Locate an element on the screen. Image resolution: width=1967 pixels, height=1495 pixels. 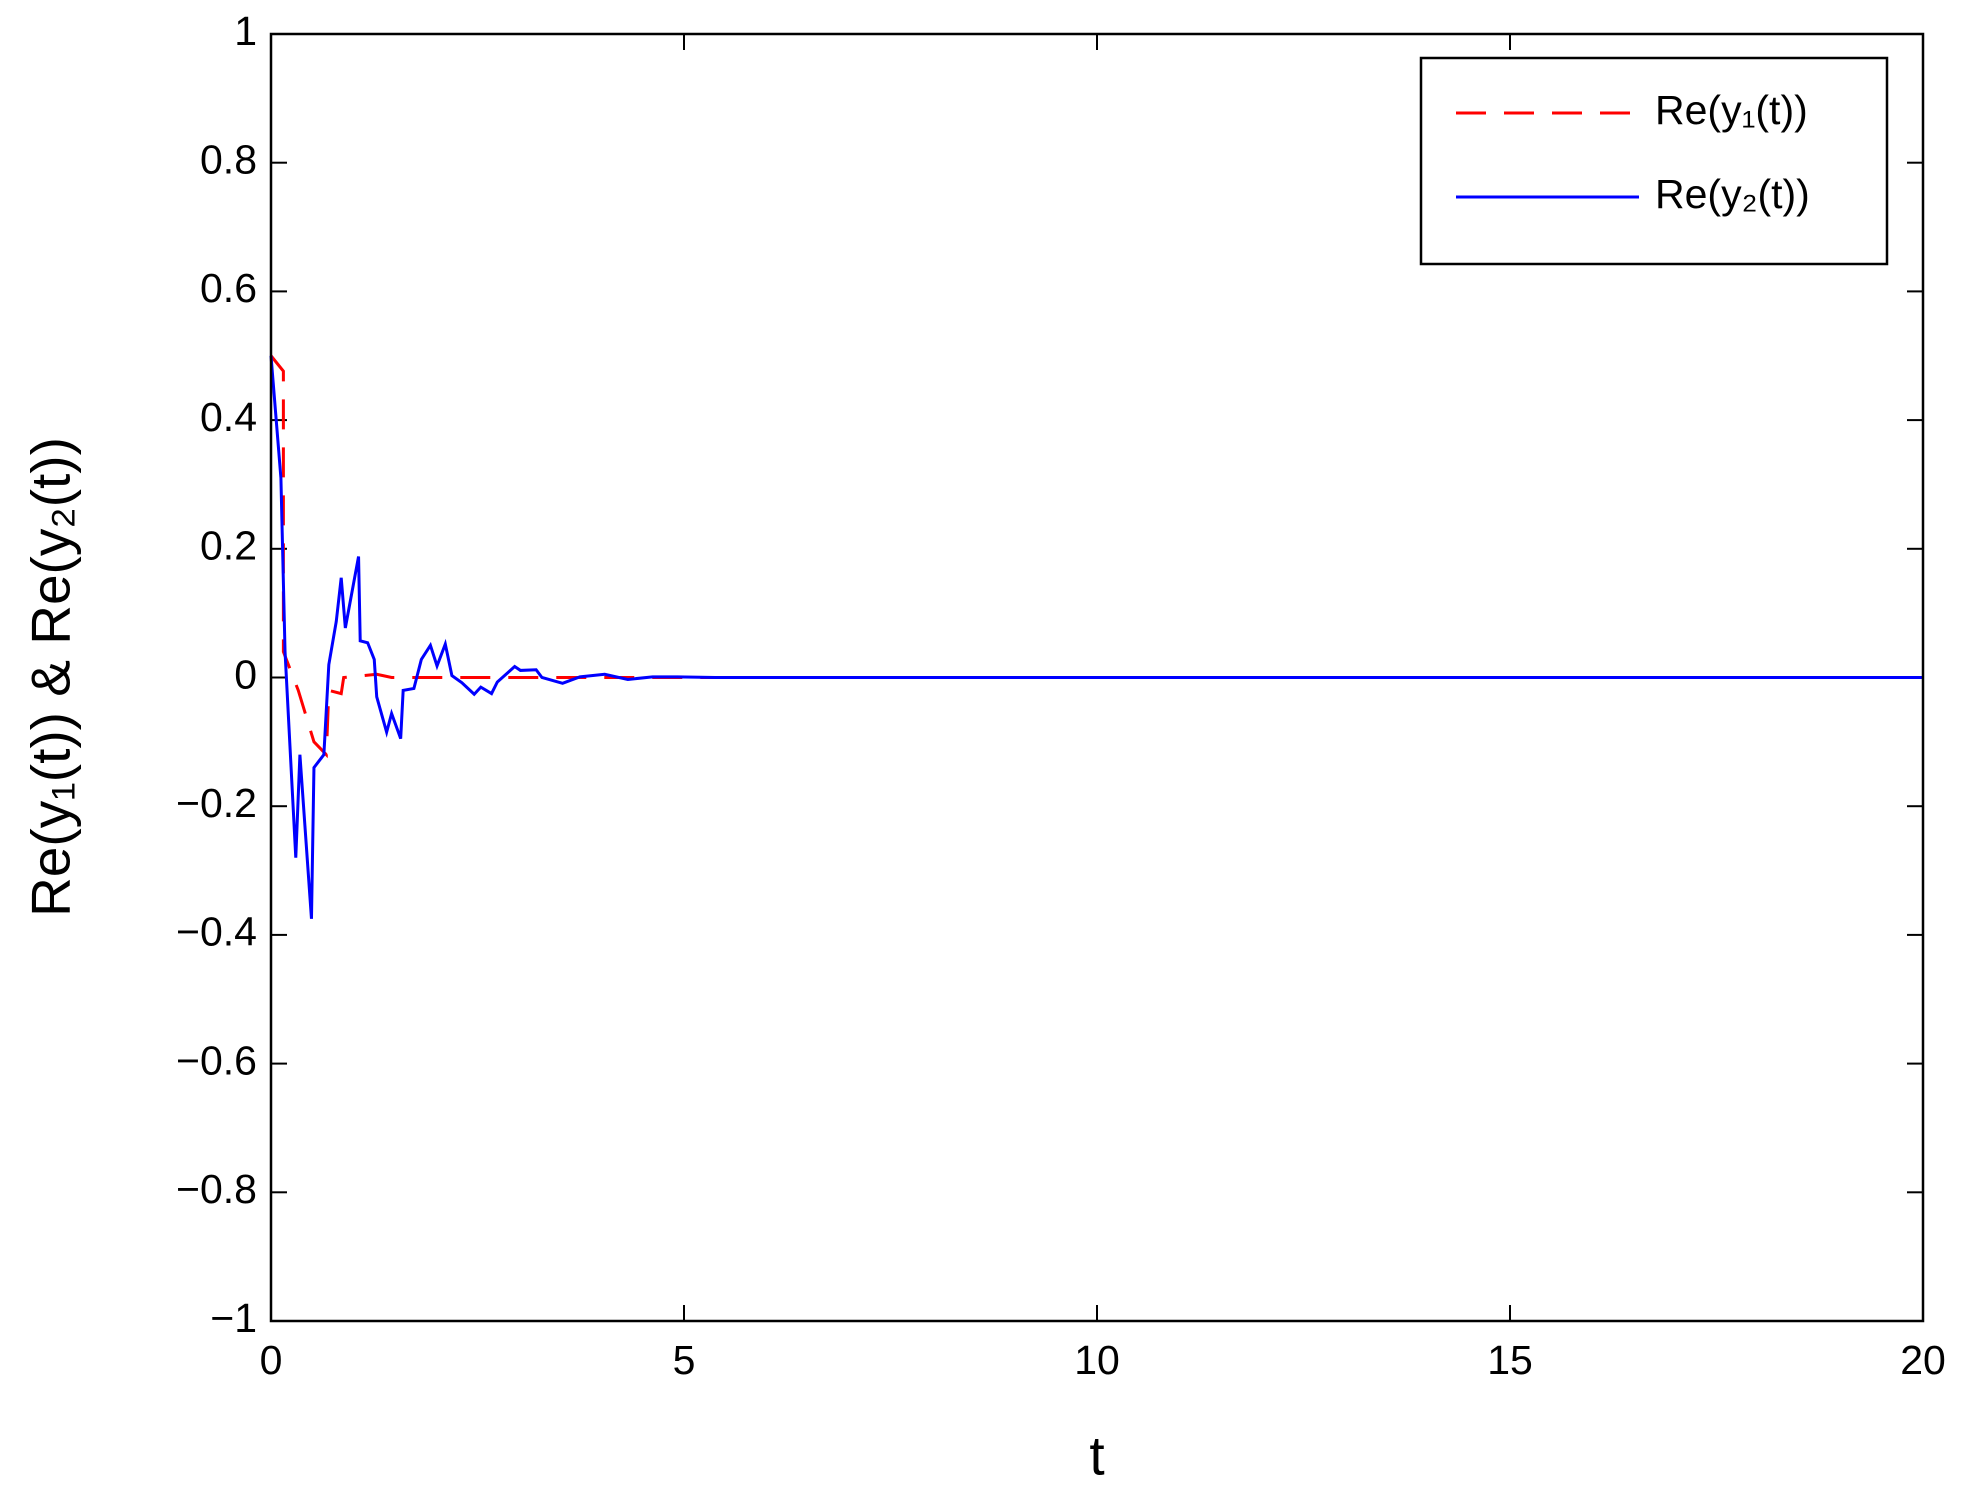
y-tick-label: 0.2 is located at coordinates (228, 546).